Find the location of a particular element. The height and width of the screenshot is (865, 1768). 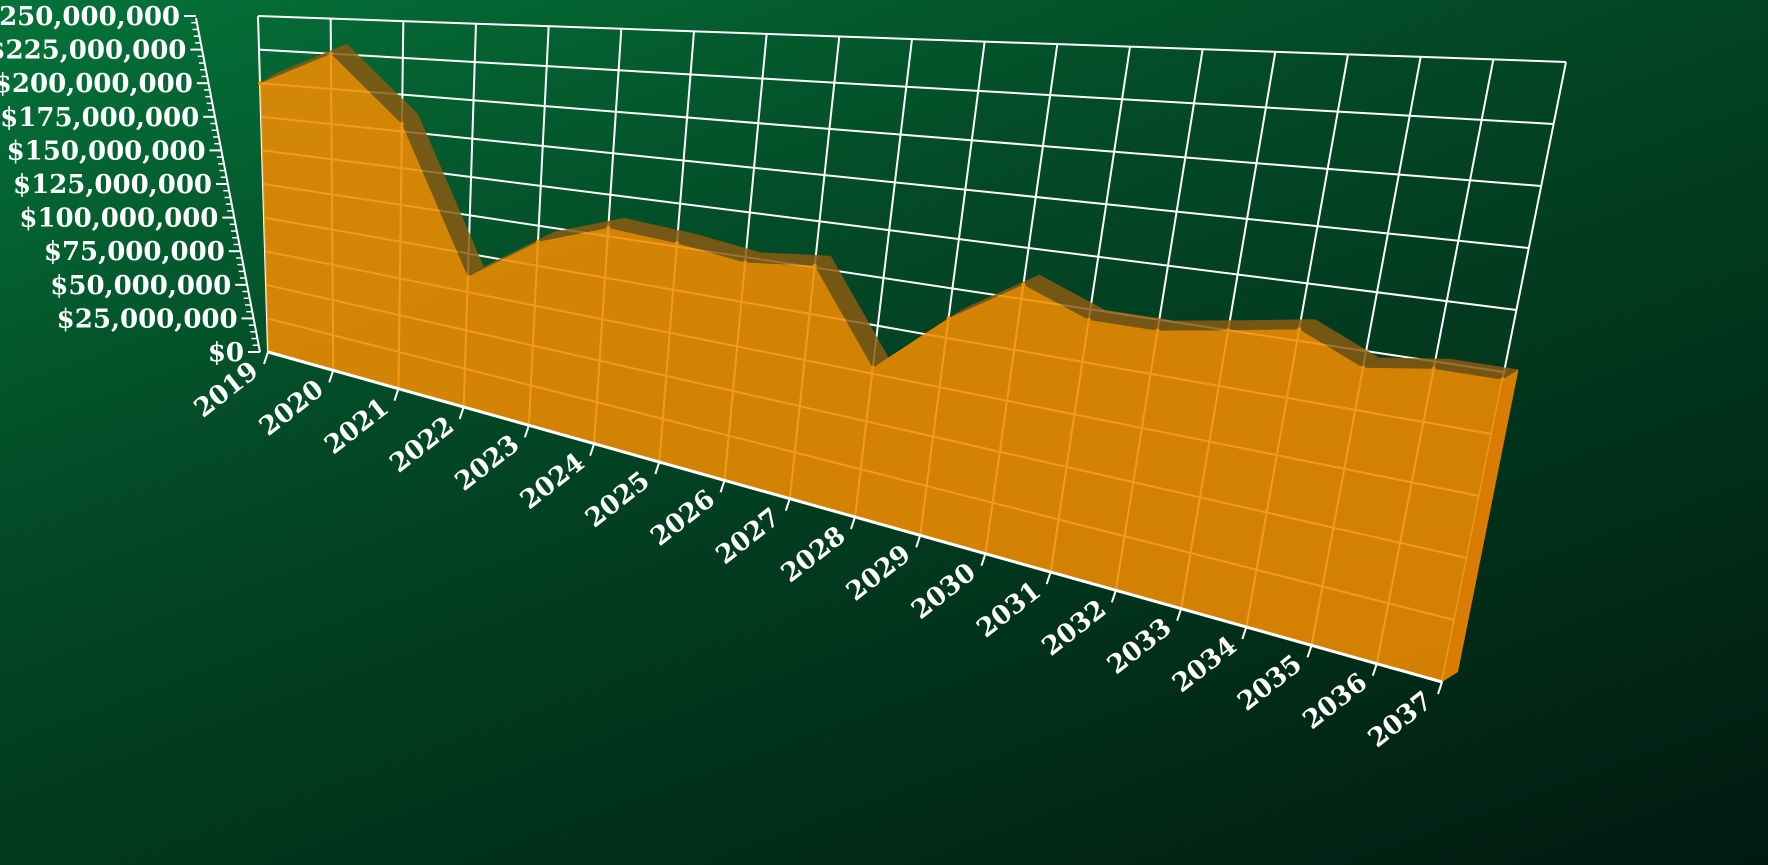

y-tick-label: $225,000,000 is located at coordinates (93, 51).